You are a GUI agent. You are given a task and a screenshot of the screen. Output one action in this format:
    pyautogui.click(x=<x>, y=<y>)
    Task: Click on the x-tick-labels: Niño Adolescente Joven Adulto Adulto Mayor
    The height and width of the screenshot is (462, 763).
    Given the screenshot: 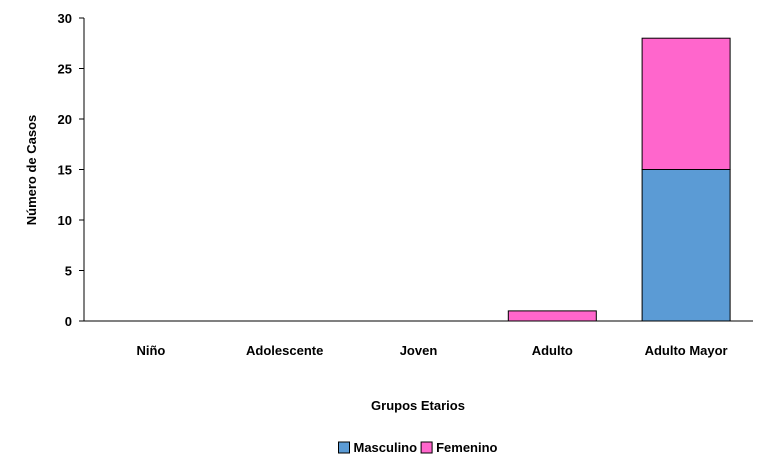 What is the action you would take?
    pyautogui.click(x=431, y=350)
    